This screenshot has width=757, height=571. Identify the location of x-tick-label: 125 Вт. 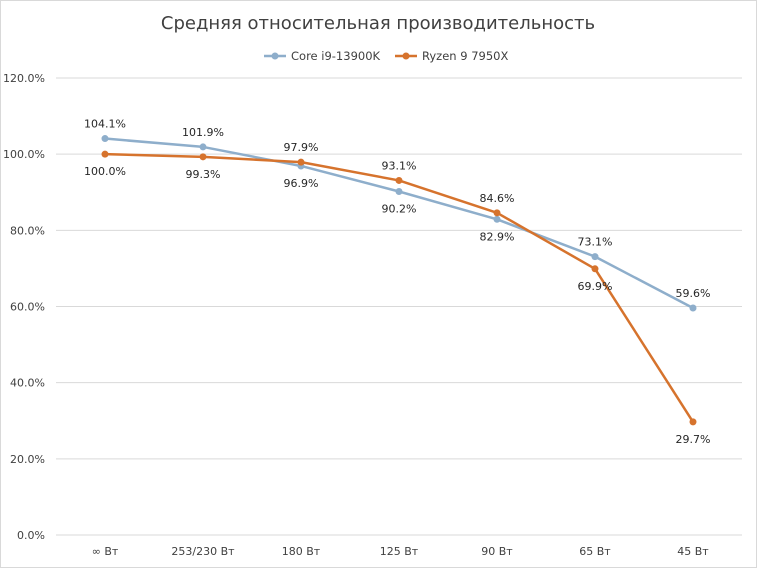
(399, 551).